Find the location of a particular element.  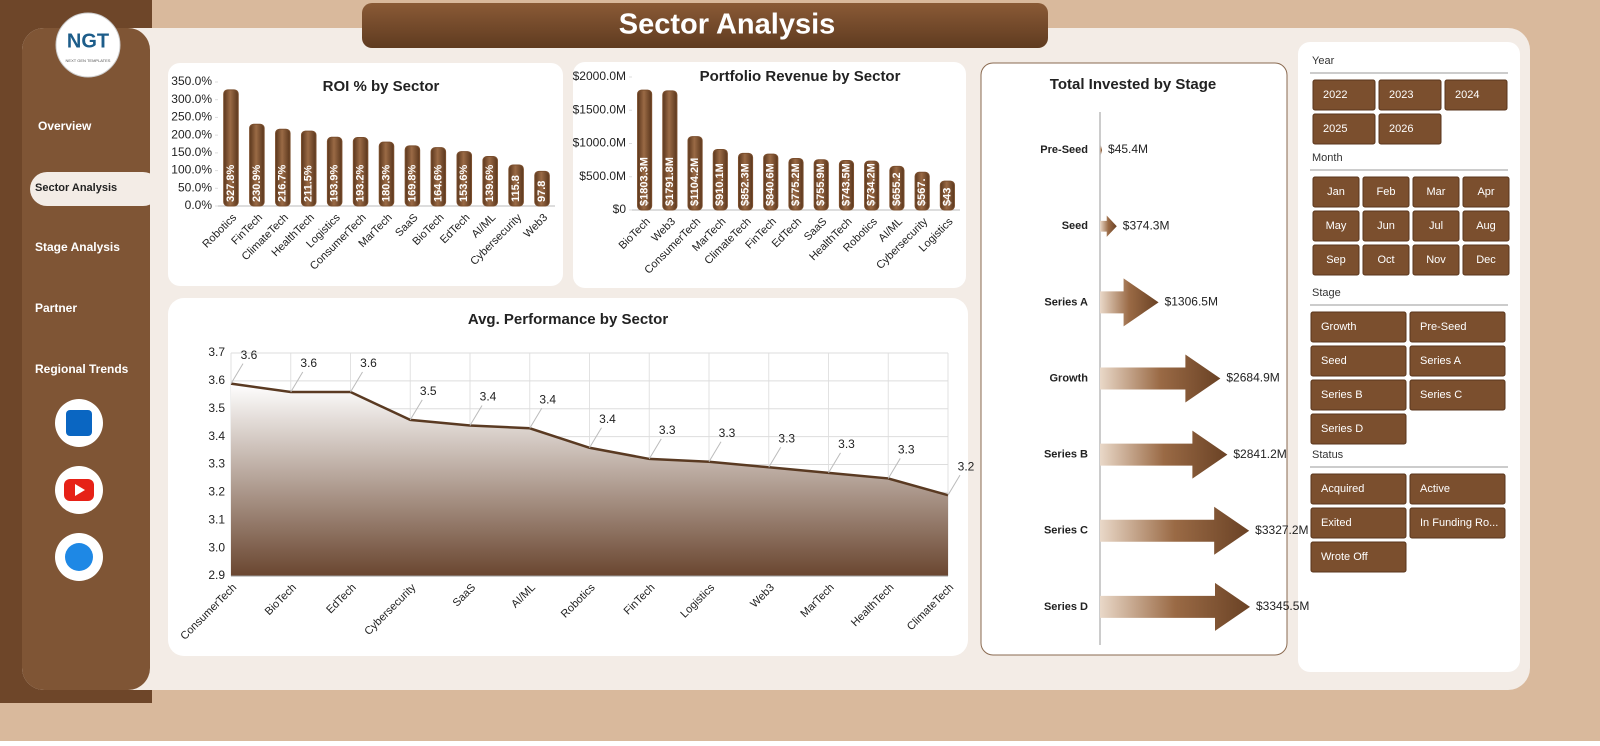

slicer-button-label: Exited is located at coordinates (1336, 523).